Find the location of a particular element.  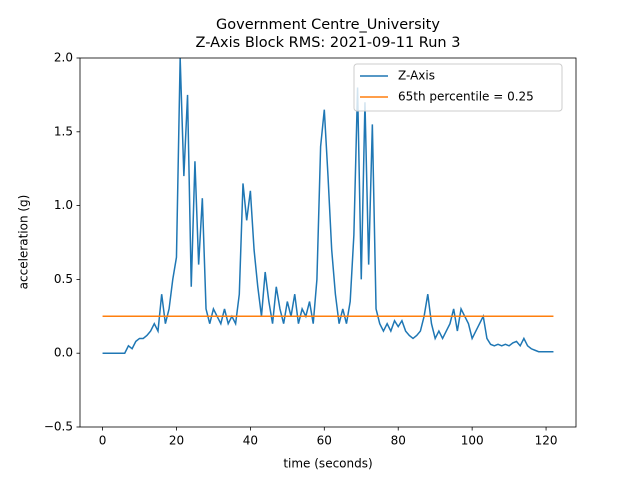

x-tick-label: 120 is located at coordinates (546, 441).